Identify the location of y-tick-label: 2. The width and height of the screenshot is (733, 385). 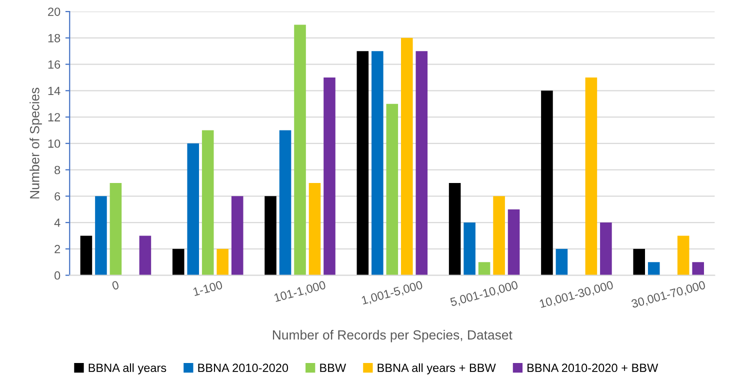
(57, 249).